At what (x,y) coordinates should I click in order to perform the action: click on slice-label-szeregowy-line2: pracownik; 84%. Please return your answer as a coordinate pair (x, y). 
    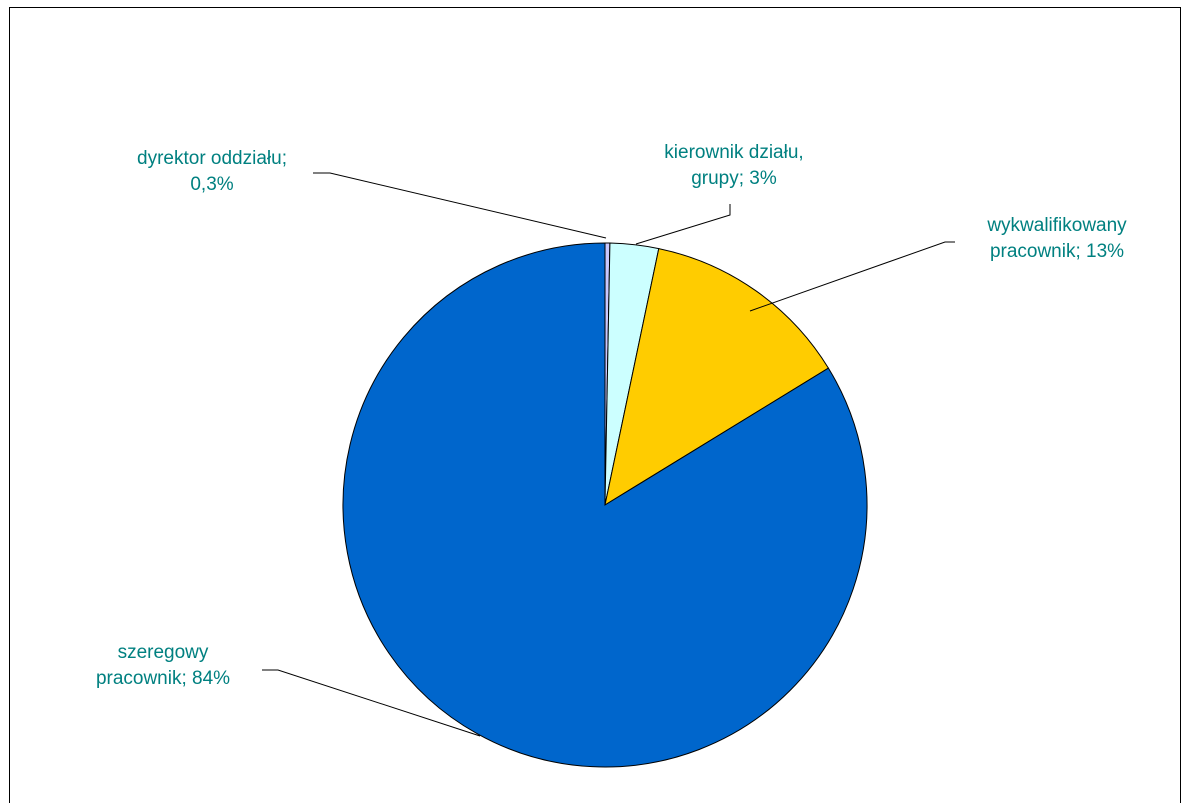
    Looking at the image, I should click on (163, 678).